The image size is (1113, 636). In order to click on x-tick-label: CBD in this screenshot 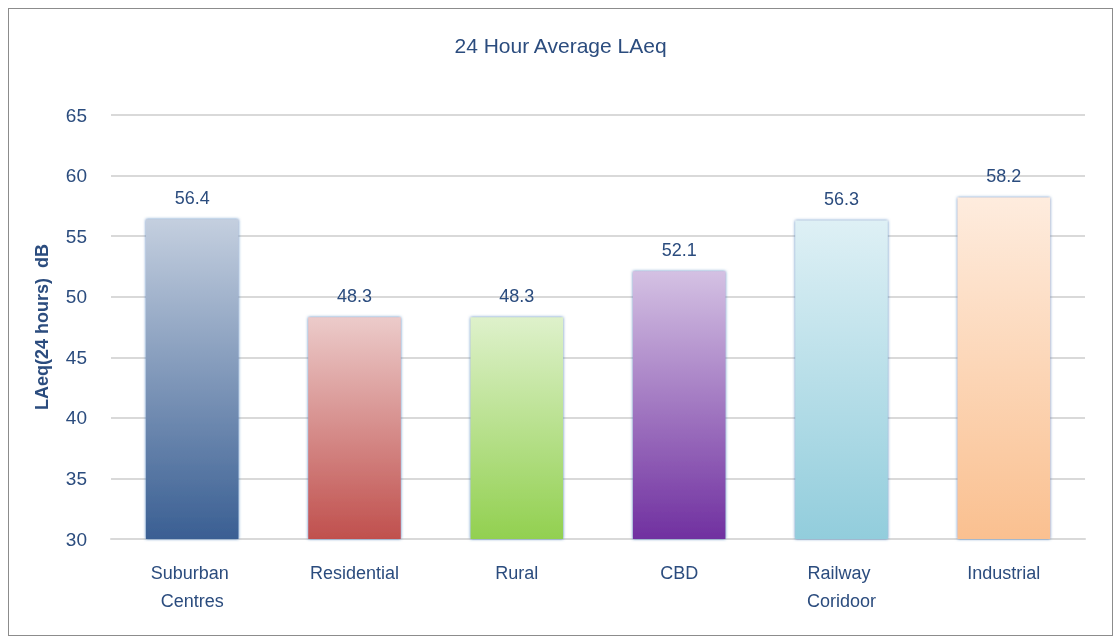, I will do `click(679, 573)`.